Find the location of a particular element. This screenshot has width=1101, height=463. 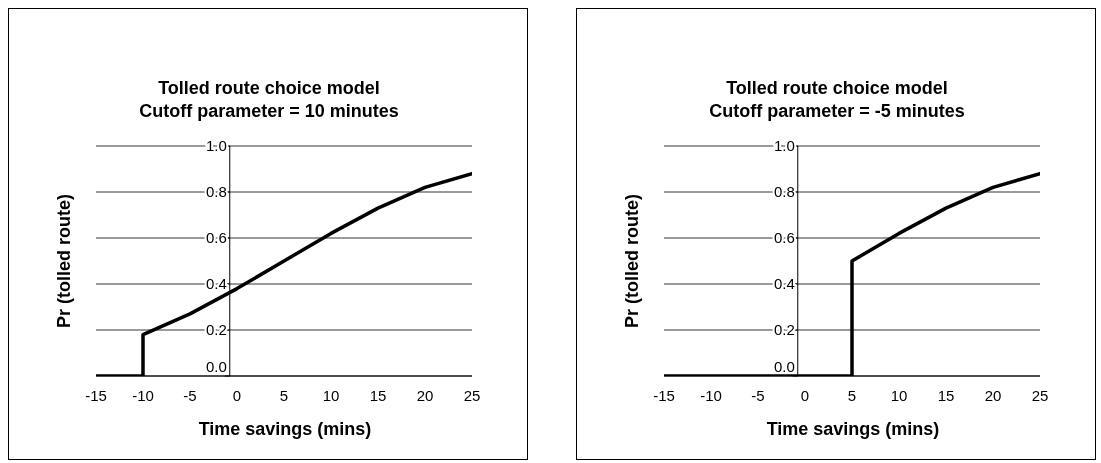

chart-title: Tolled route choice model Cutoff parameter = 10 minutes is located at coordinates (269, 100).